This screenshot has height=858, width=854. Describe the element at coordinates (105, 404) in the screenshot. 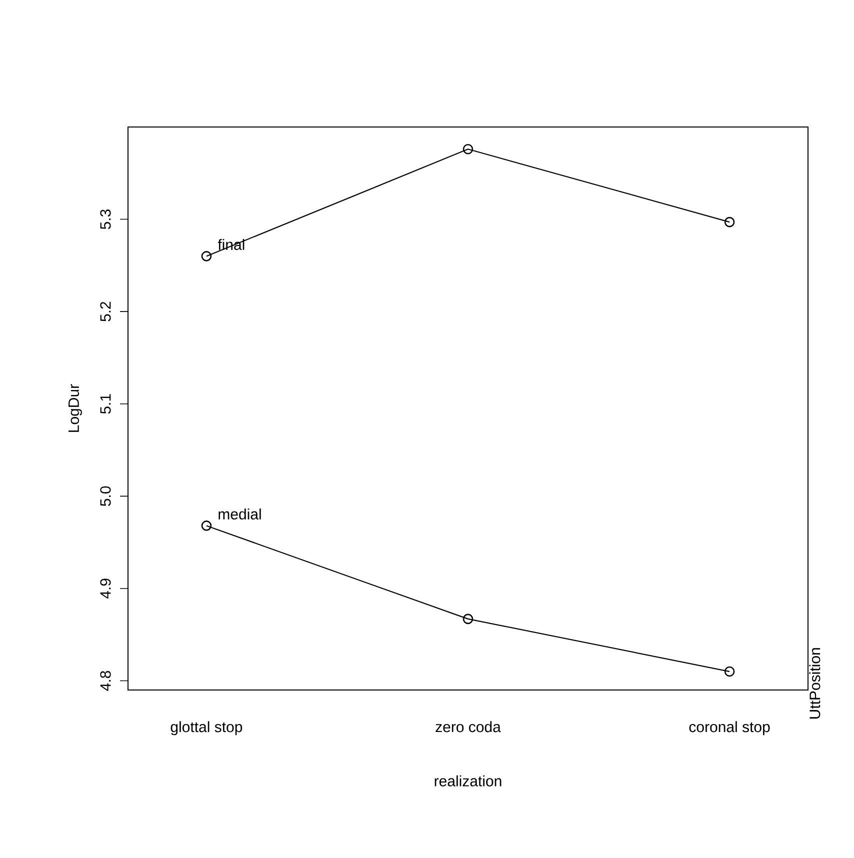

I see `y-tick-label: 5.1` at that location.